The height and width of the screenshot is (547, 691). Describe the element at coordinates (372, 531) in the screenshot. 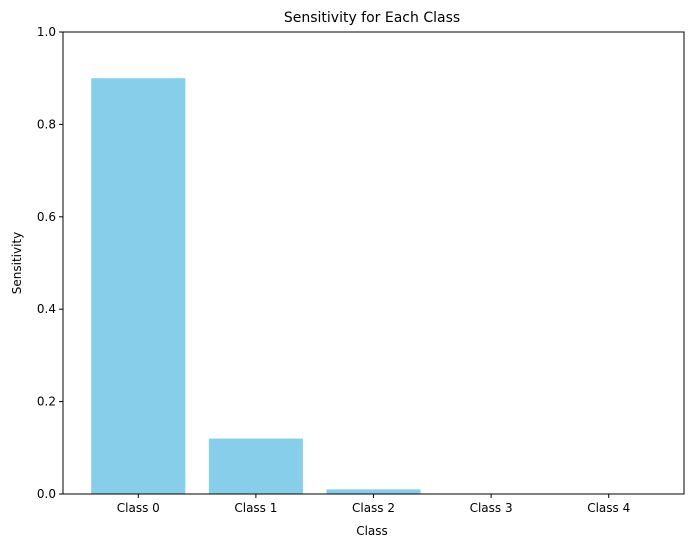

I see `x-axis-label: Class` at that location.